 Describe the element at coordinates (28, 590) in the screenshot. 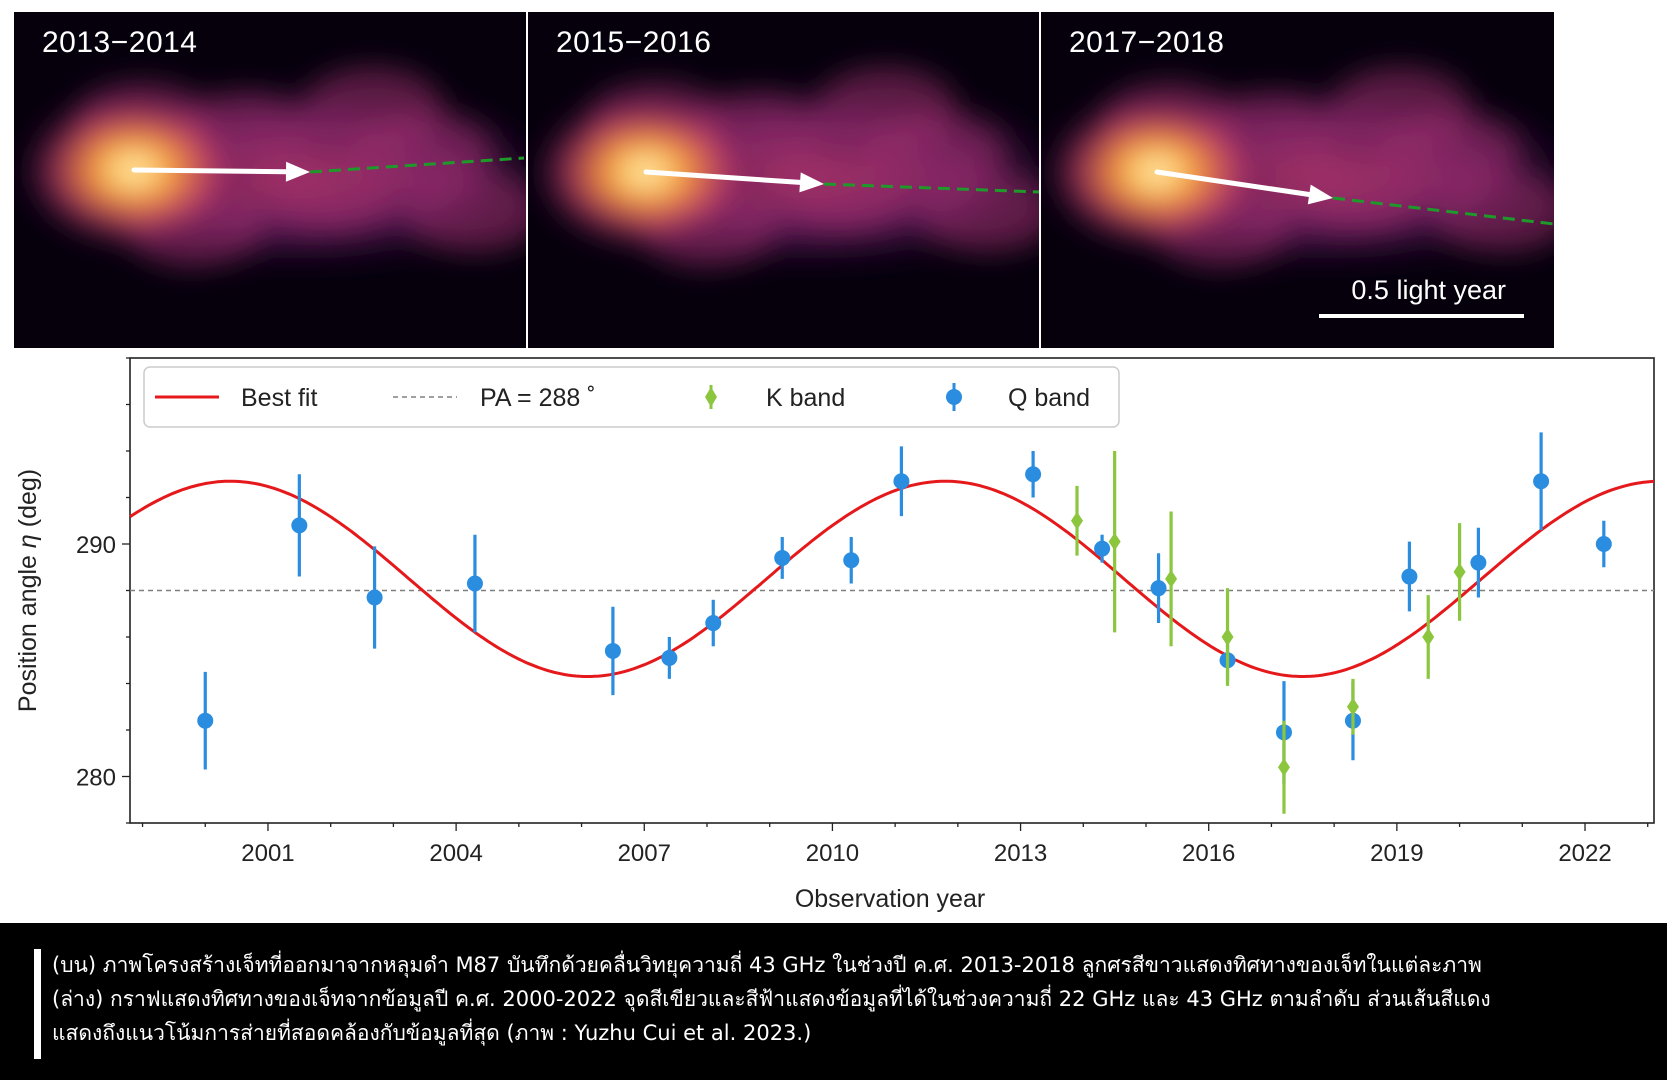

I see `y-axis-label: Position angle η (deg)` at that location.